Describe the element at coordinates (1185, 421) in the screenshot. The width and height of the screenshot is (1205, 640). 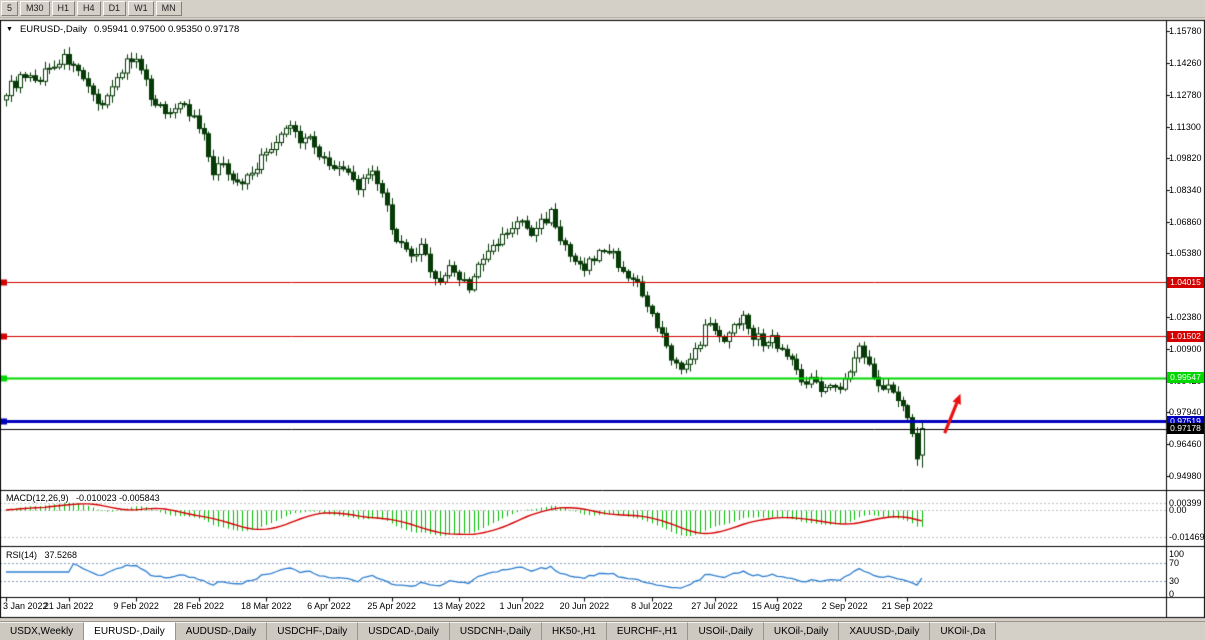
I see `hline-price-tag: 0.97519` at that location.